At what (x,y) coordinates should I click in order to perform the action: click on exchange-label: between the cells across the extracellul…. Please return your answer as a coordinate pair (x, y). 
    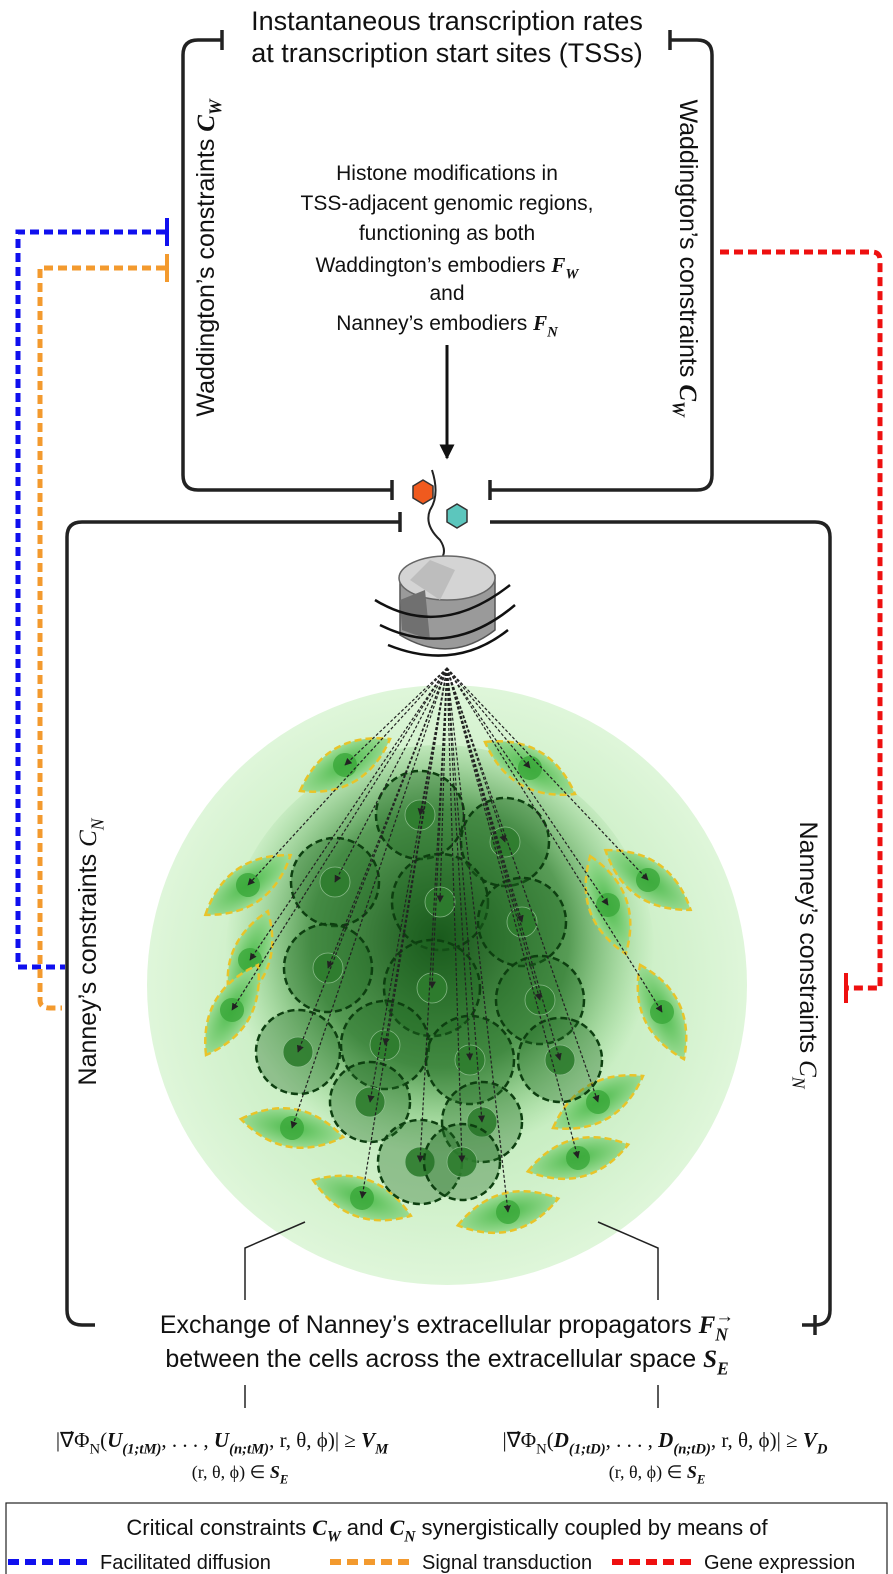
    Looking at the image, I should click on (446, 1362).